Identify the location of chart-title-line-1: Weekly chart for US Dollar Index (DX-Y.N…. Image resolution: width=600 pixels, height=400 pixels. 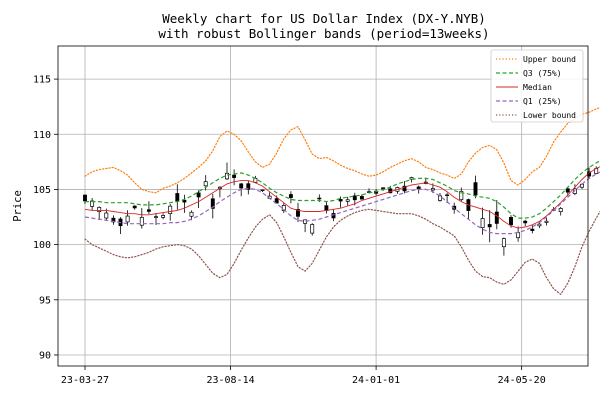
(324, 18).